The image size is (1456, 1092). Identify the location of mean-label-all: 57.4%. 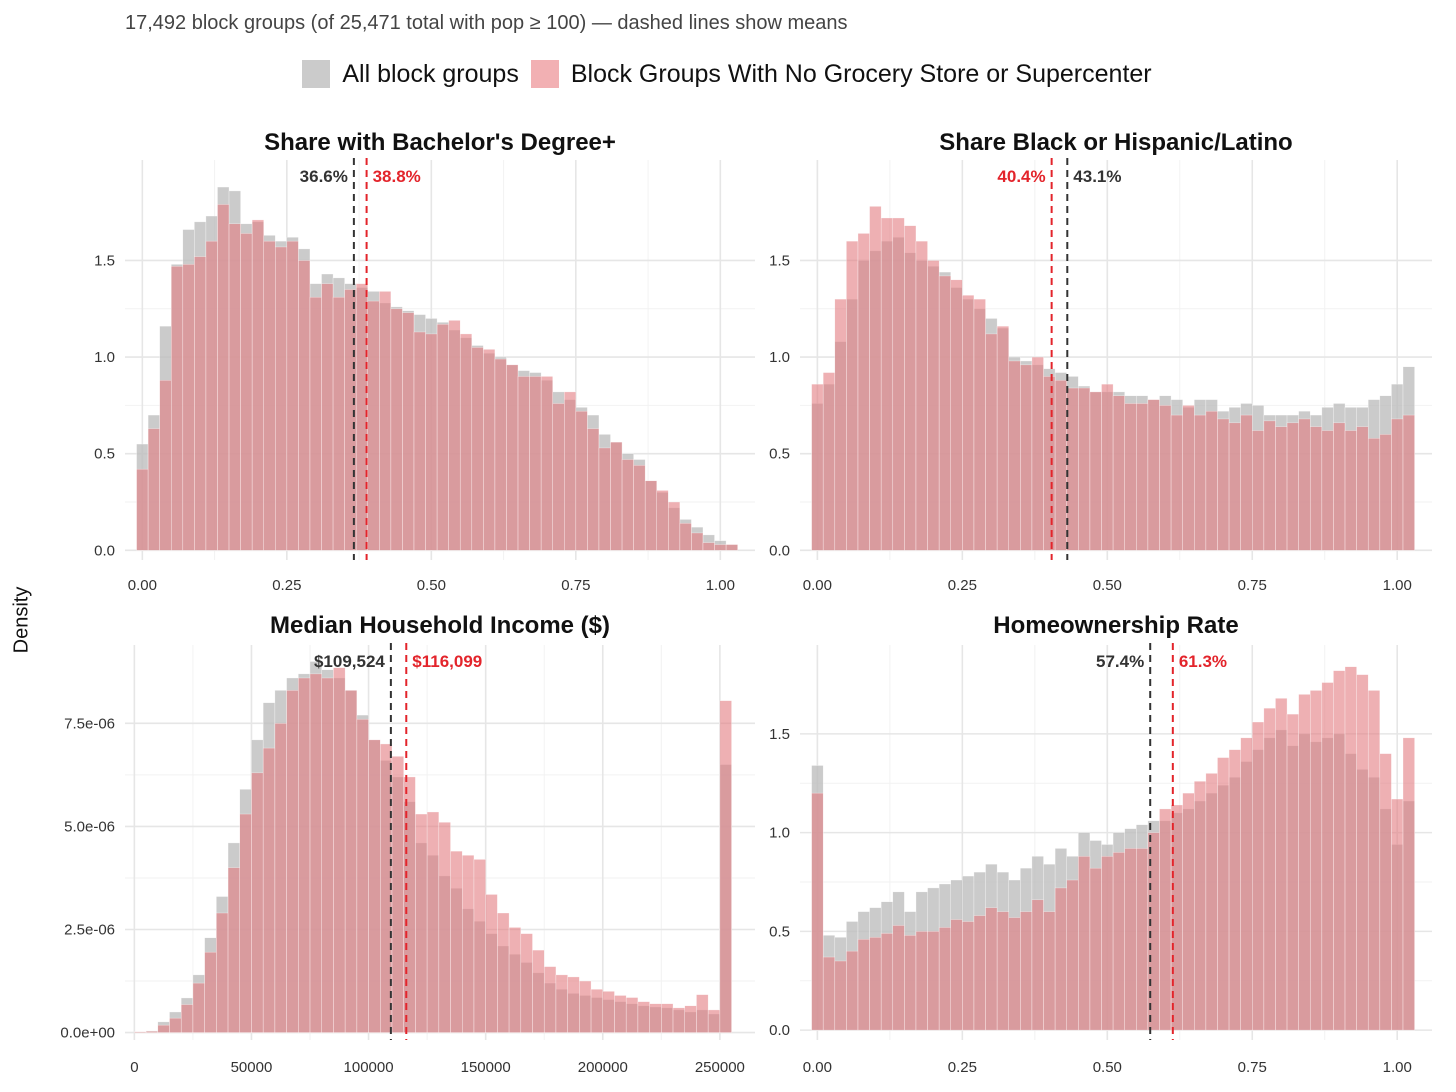
(1120, 661).